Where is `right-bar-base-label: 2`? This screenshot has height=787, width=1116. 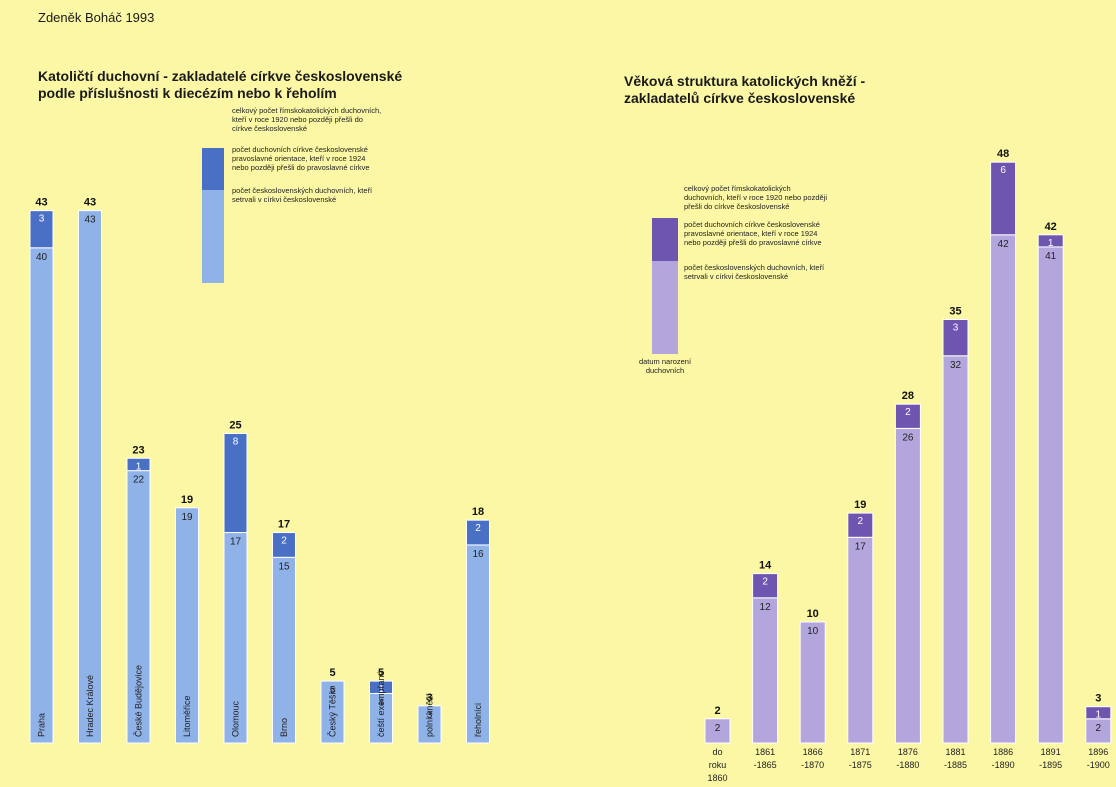 right-bar-base-label: 2 is located at coordinates (718, 728).